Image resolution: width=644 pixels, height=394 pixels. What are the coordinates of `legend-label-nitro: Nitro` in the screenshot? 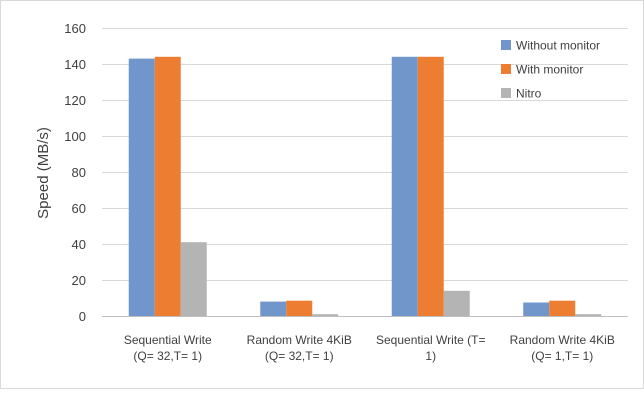 It's located at (529, 94).